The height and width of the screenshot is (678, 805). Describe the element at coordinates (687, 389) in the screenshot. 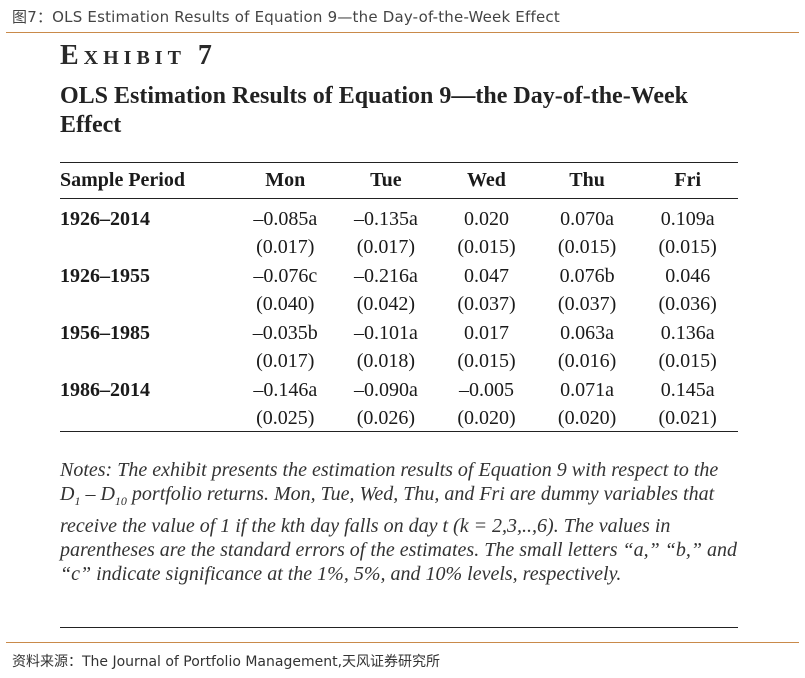

I see `fri-estimate: 0.145a` at that location.